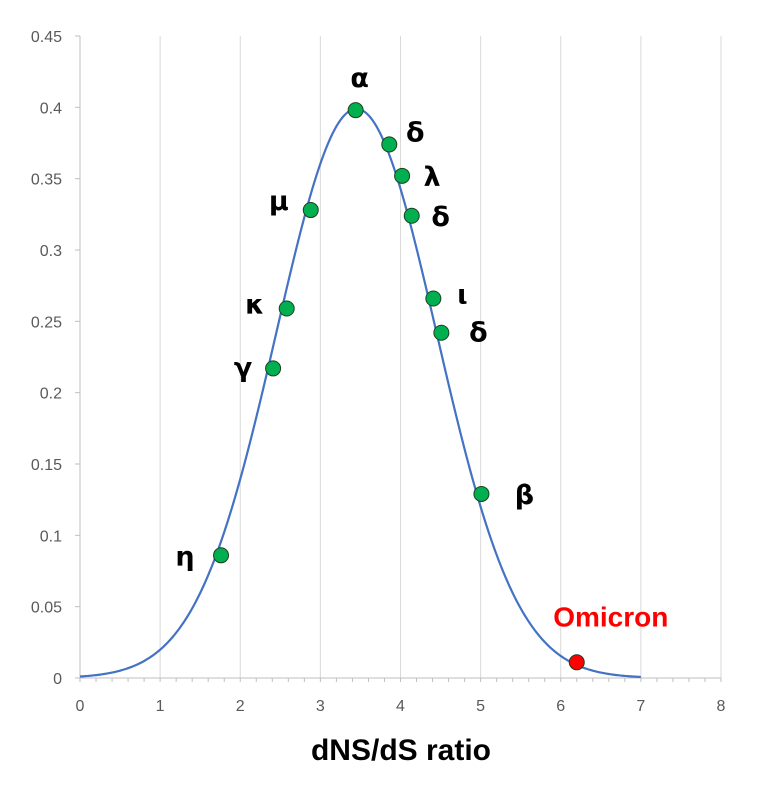  What do you see at coordinates (279, 201) in the screenshot?
I see `point-label-3: μ` at bounding box center [279, 201].